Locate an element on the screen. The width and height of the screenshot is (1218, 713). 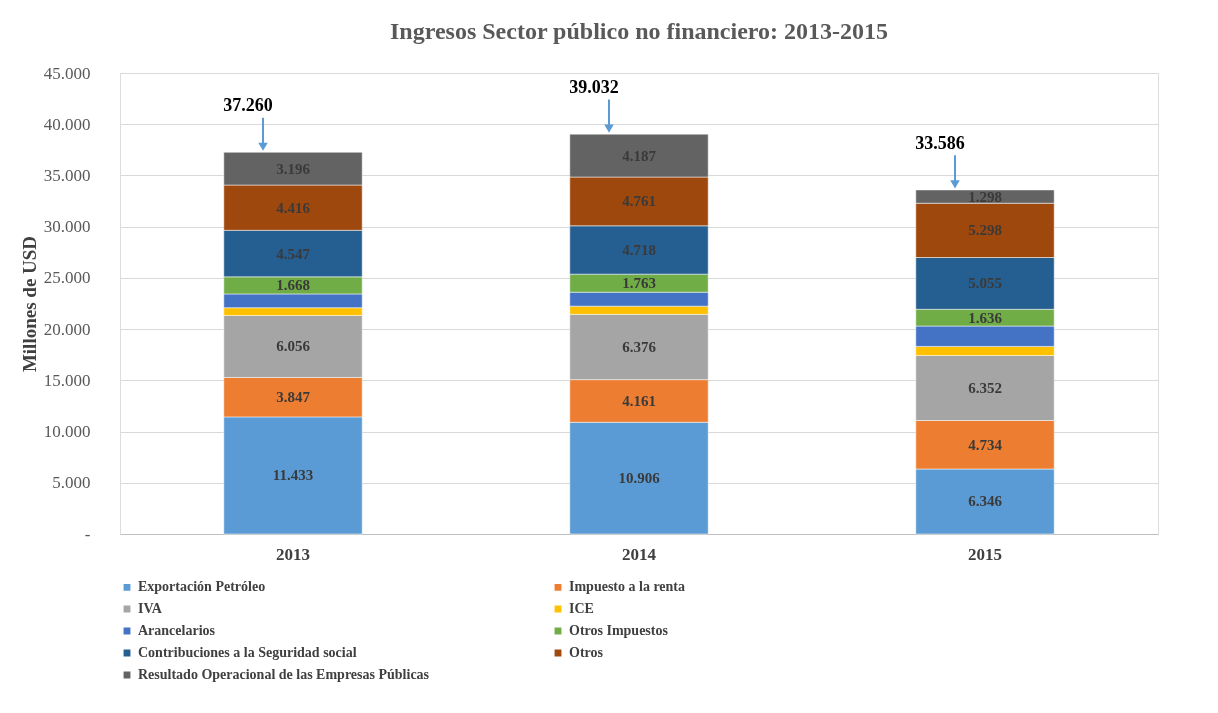
x-tick-label: 2014 is located at coordinates (639, 554).